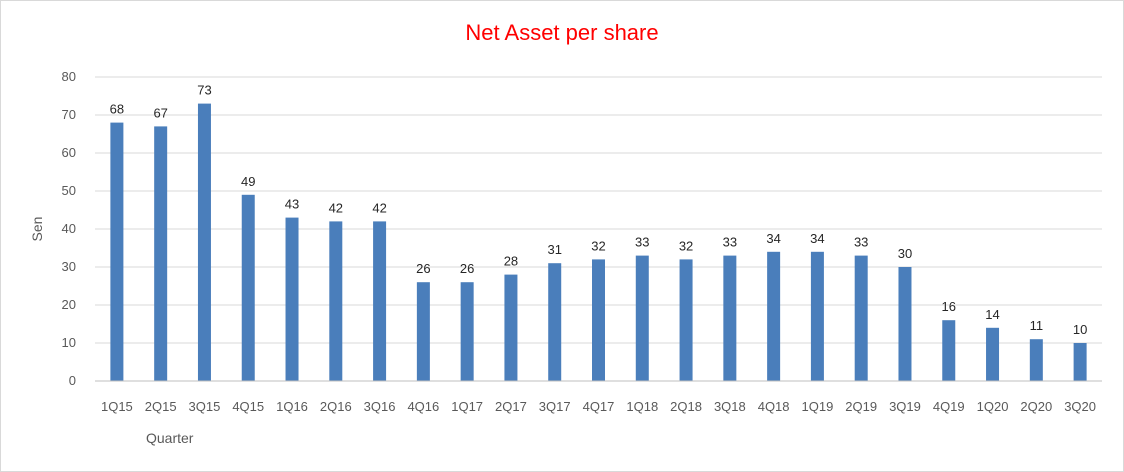  Describe the element at coordinates (686, 406) in the screenshot. I see `x-tick-label: 2Q18` at that location.